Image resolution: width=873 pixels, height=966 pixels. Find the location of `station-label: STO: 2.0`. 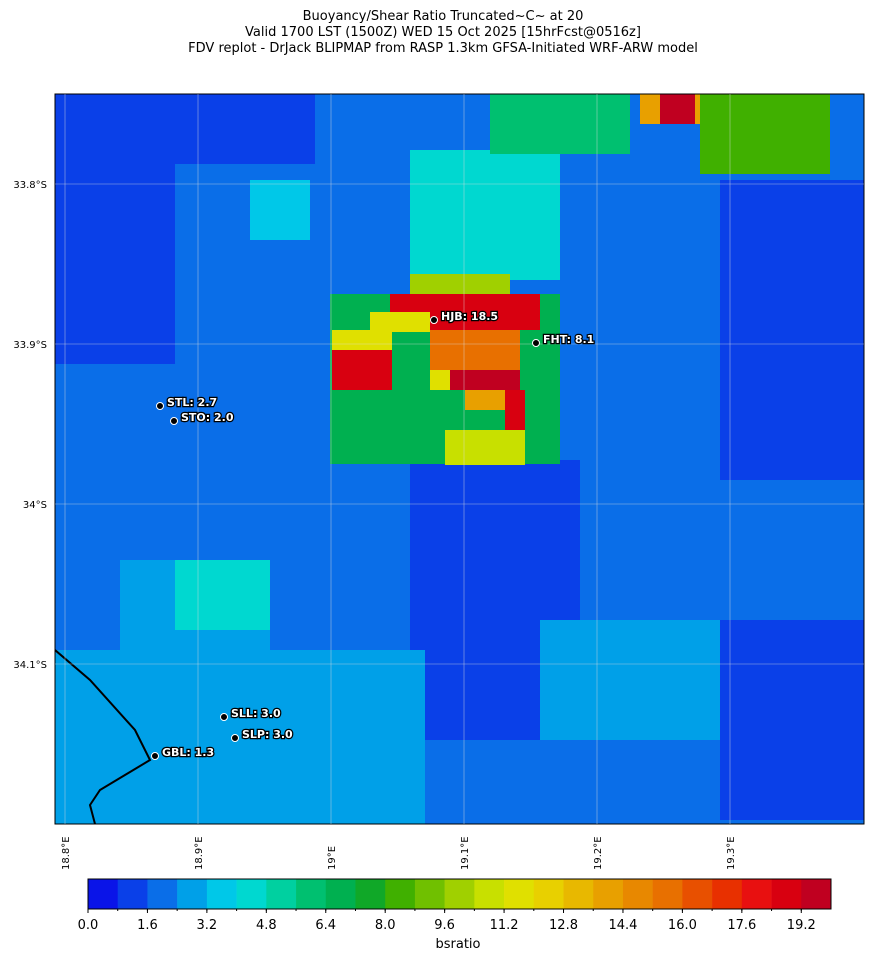

station-label: STO: 2.0 is located at coordinates (207, 417).